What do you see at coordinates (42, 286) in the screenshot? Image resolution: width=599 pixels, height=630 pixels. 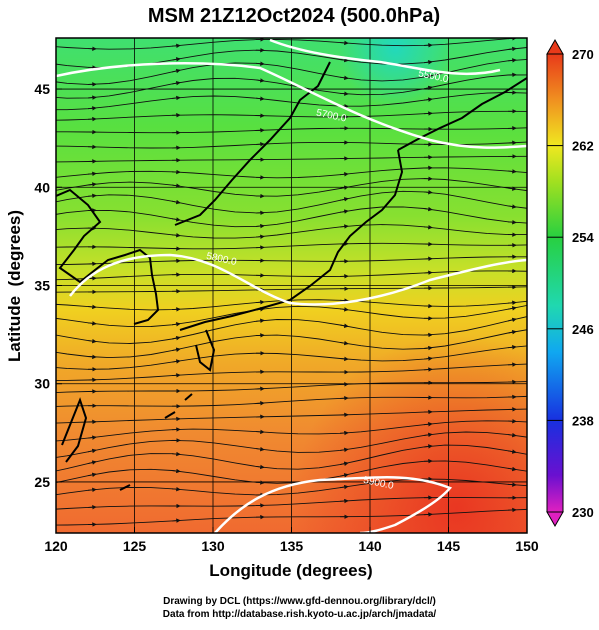 I see `y-tick-label: 35` at bounding box center [42, 286].